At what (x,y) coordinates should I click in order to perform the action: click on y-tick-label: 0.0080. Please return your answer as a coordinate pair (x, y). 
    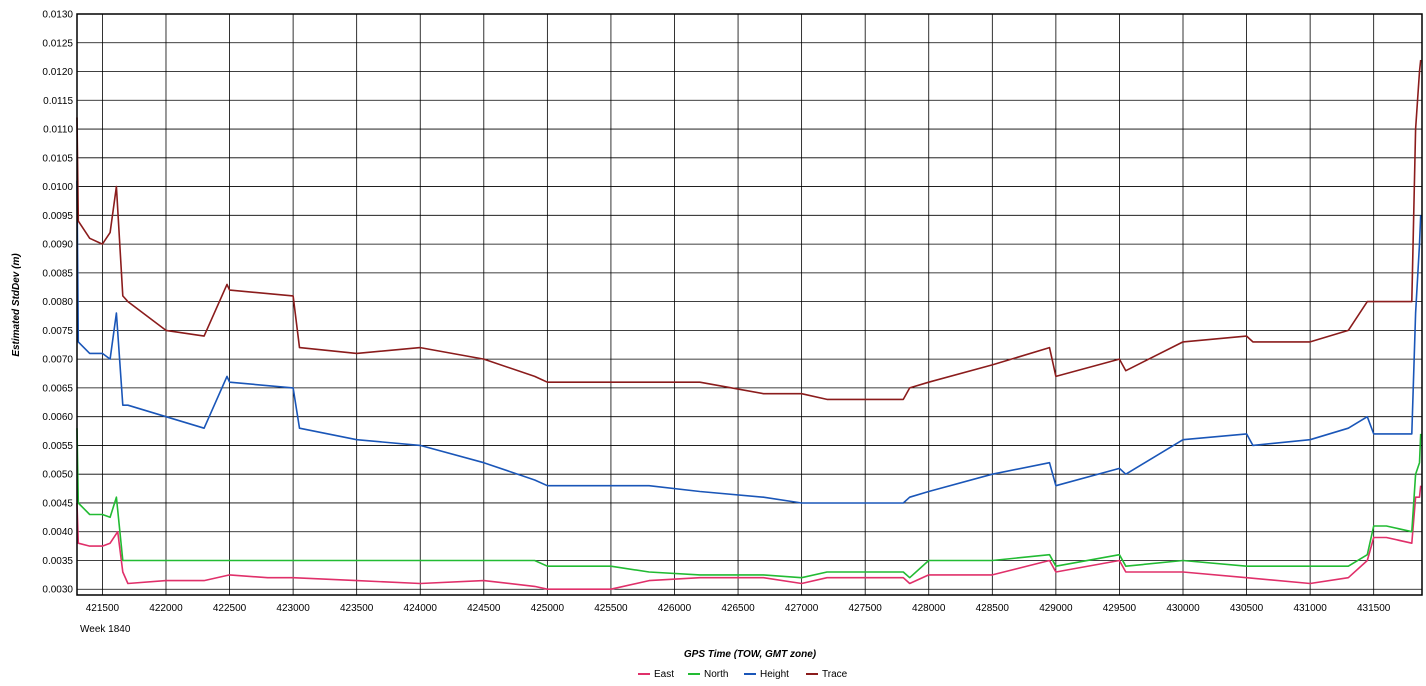
    Looking at the image, I should click on (57, 302).